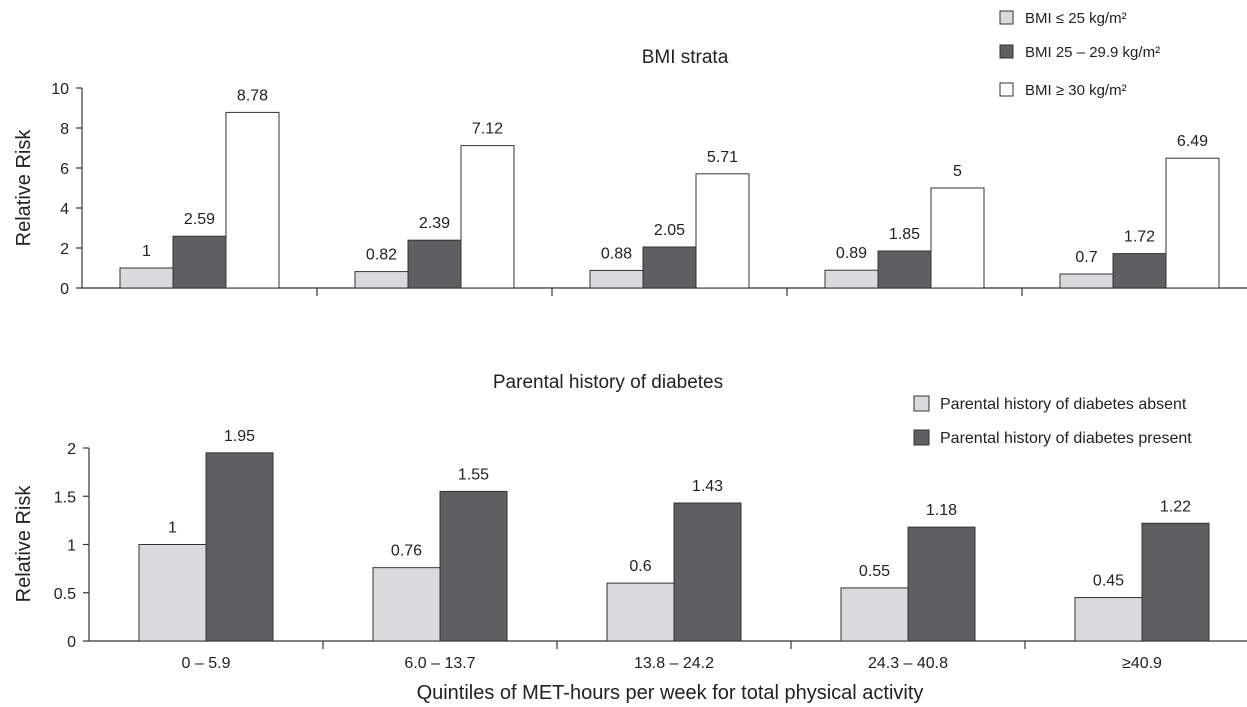 This screenshot has width=1247, height=707. Describe the element at coordinates (1092, 52) in the screenshot. I see `legend-label: BMI 25 – 29.9 kg/m²` at that location.